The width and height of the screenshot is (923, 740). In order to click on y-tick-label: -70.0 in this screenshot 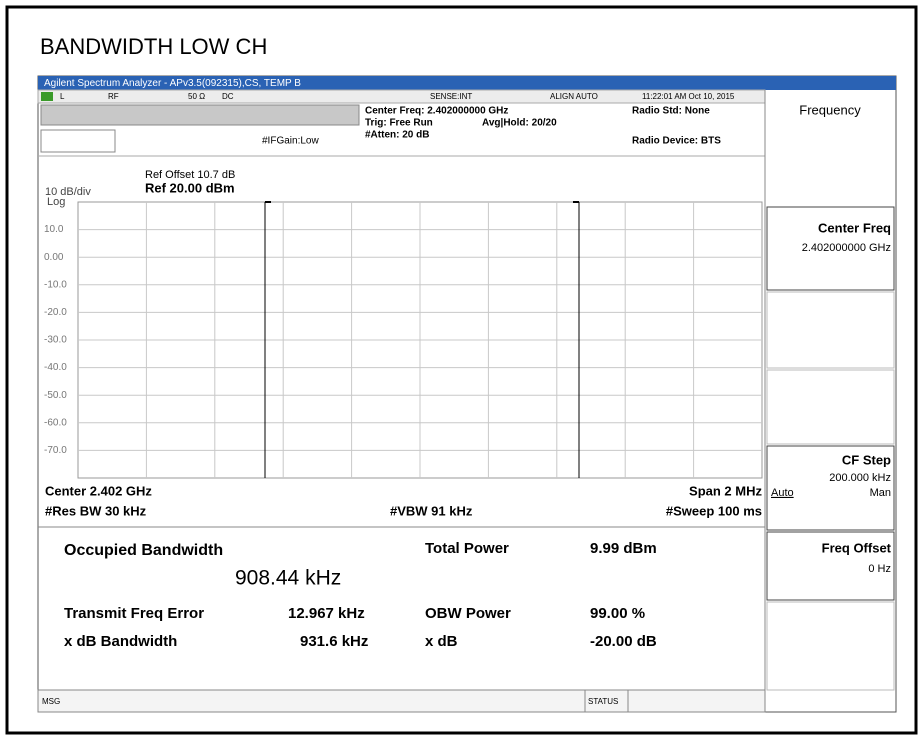, I will do `click(55, 450)`.